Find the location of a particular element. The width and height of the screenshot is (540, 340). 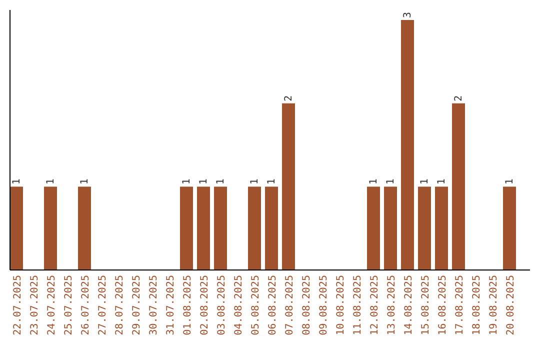

x-tick-label: 29.07.2025 is located at coordinates (137, 305).